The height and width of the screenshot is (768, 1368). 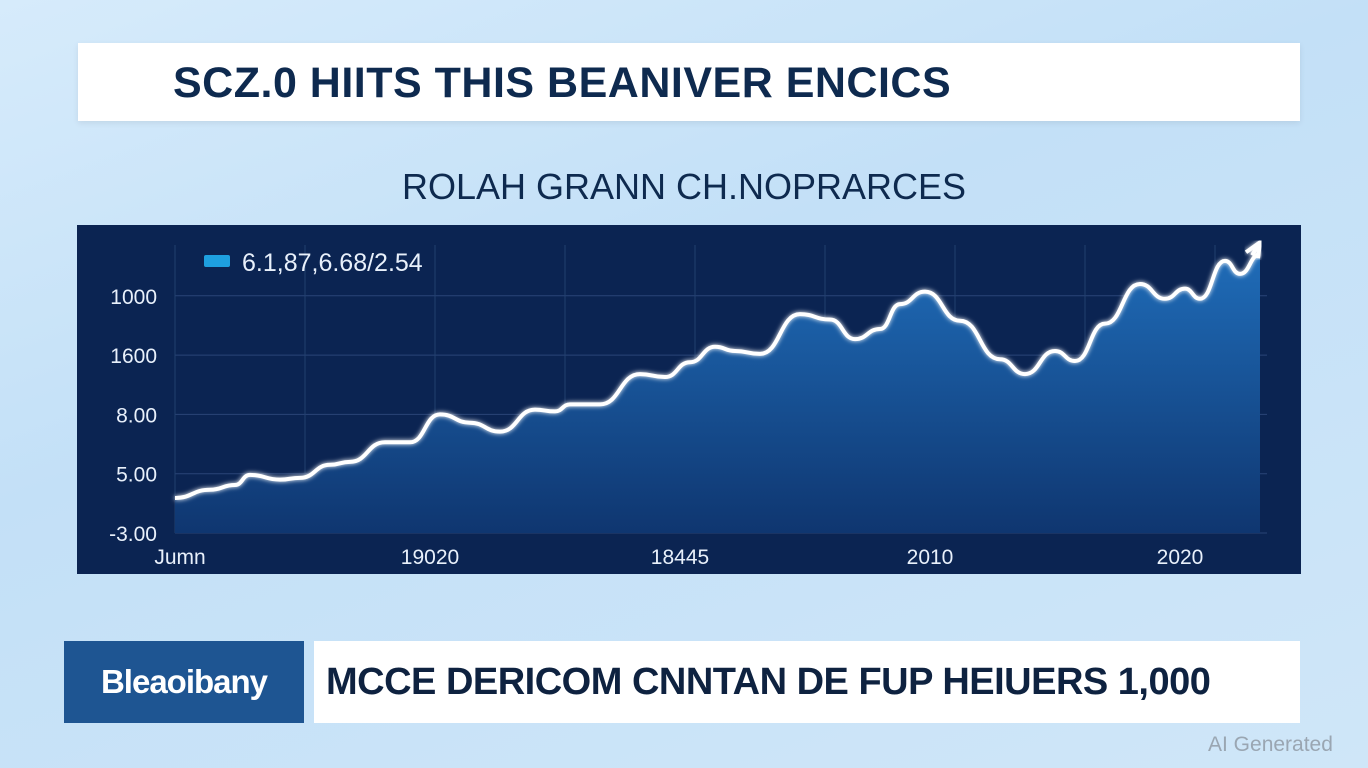 I want to click on y-tick-label: 1000, so click(x=133, y=297).